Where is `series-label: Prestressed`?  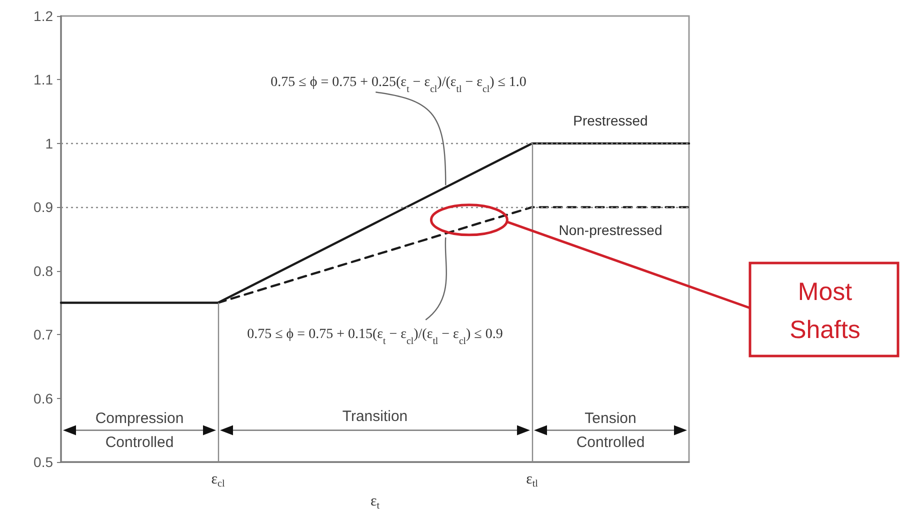 series-label: Prestressed is located at coordinates (610, 120).